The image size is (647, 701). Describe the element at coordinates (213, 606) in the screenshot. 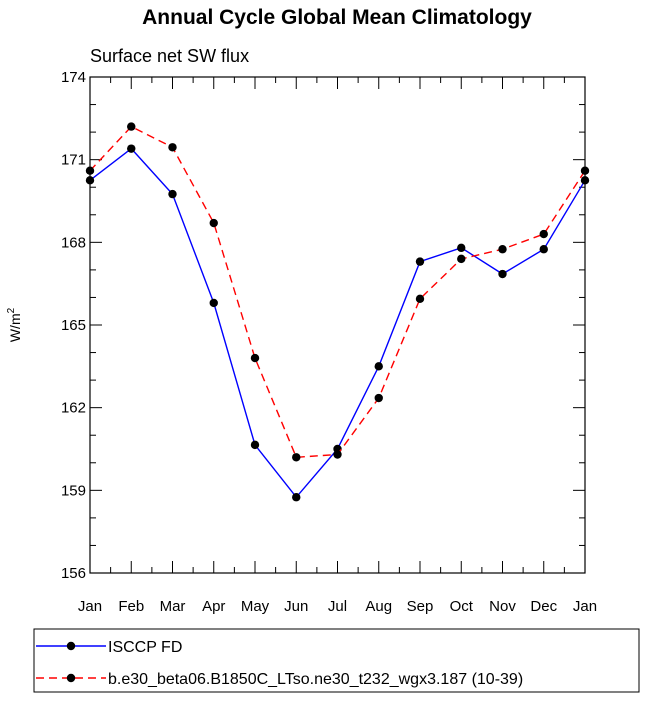

I see `x-tick-label: Apr` at that location.